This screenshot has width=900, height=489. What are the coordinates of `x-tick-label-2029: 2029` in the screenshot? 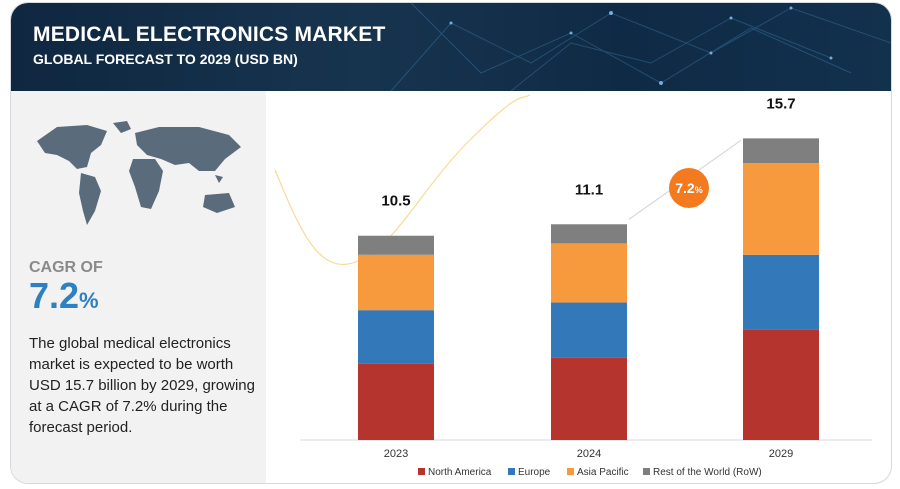 It's located at (781, 454).